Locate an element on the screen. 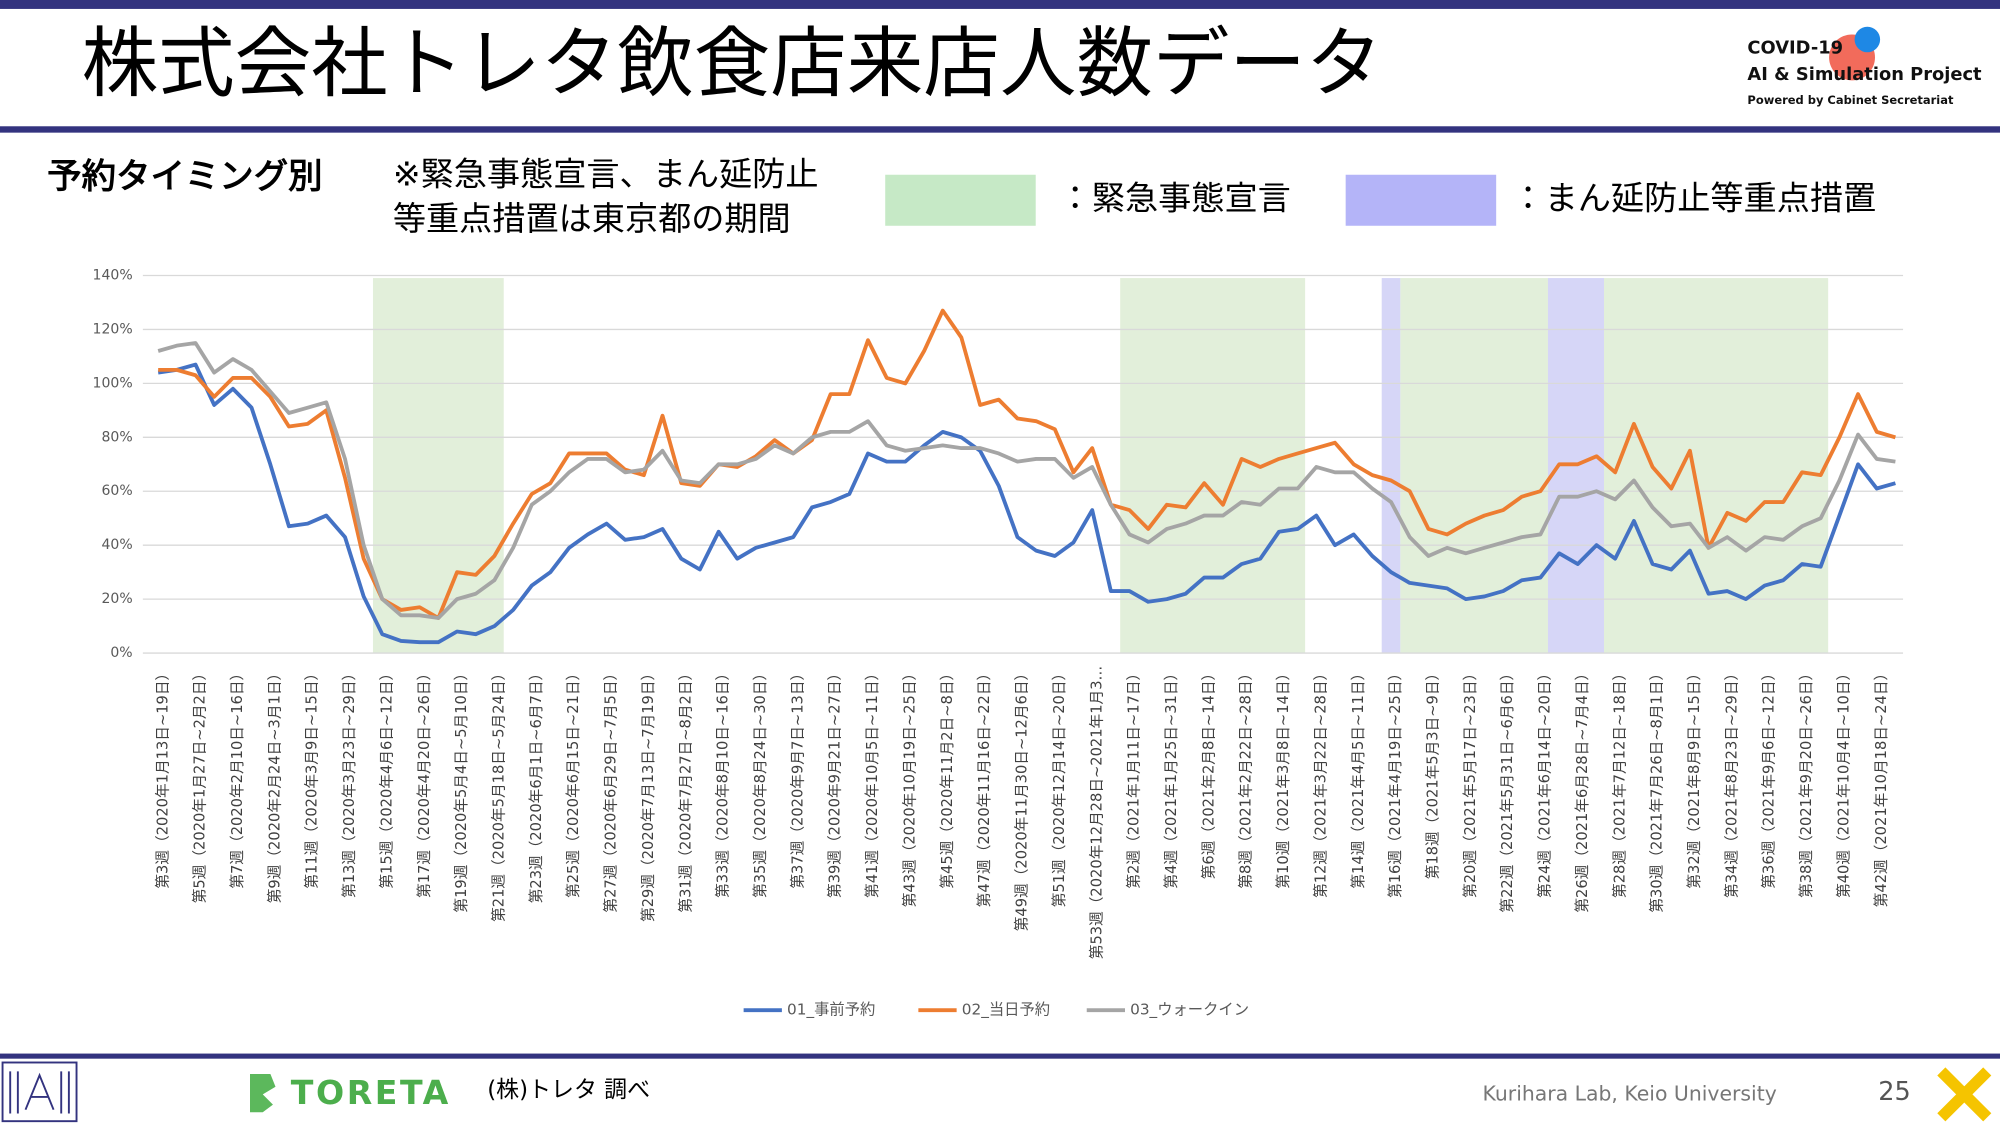 This screenshot has width=2000, height=1125. slide-title: 株式会社トレタ飲食店来店人数データ is located at coordinates (732, 64).